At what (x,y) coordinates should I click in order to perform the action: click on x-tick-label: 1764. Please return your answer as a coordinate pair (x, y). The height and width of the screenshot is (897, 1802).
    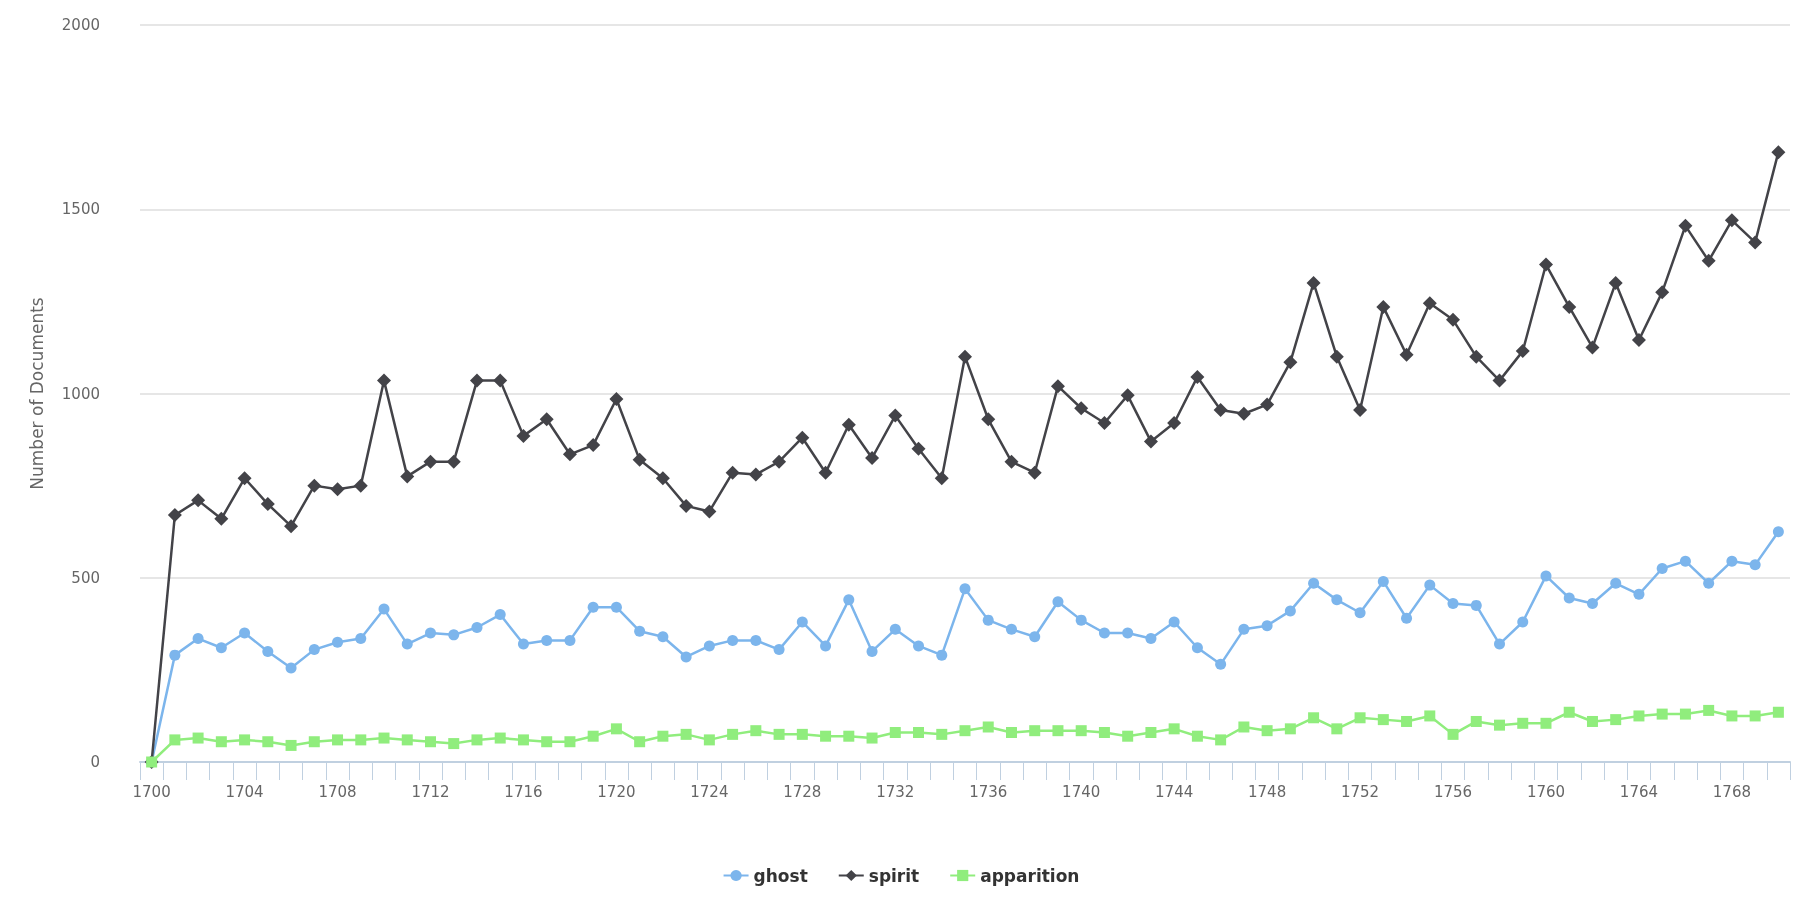
    Looking at the image, I should click on (1639, 791).